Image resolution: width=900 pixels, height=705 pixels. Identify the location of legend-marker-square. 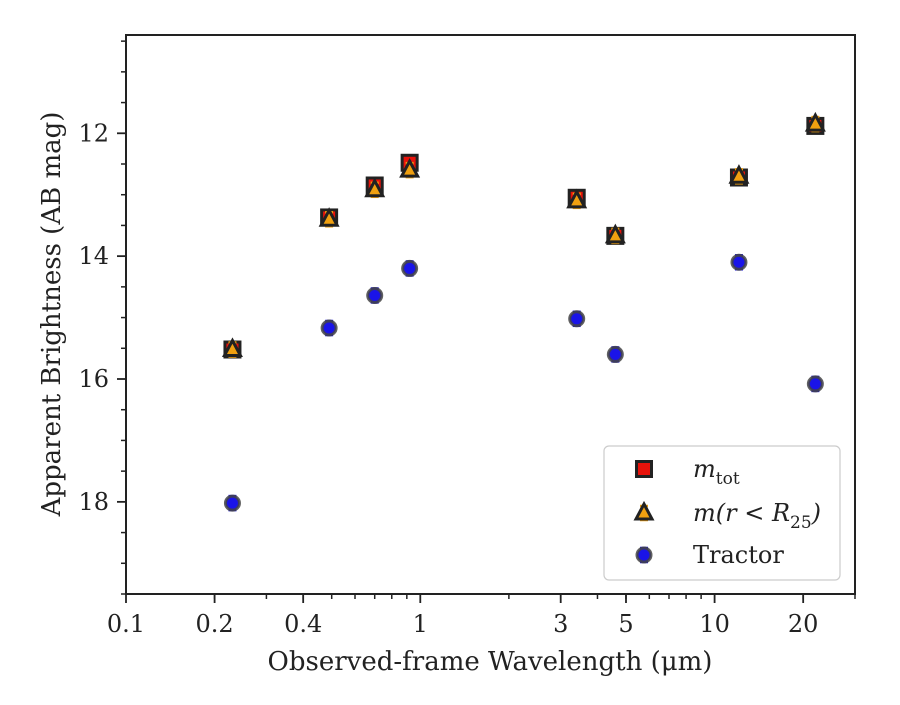
(644, 469).